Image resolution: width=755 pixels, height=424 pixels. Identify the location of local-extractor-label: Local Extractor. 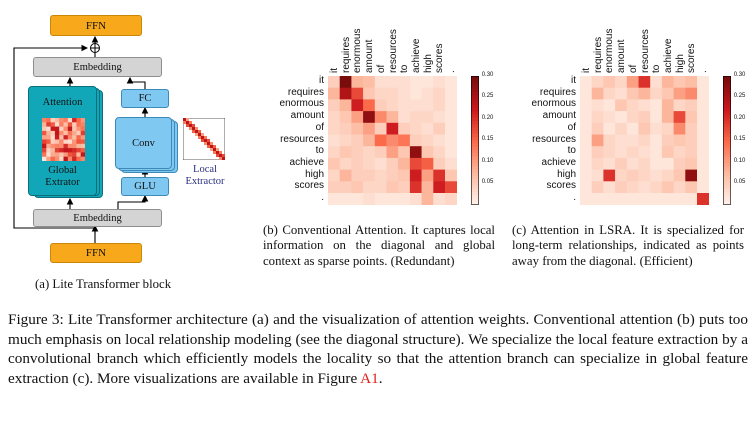
(205, 175).